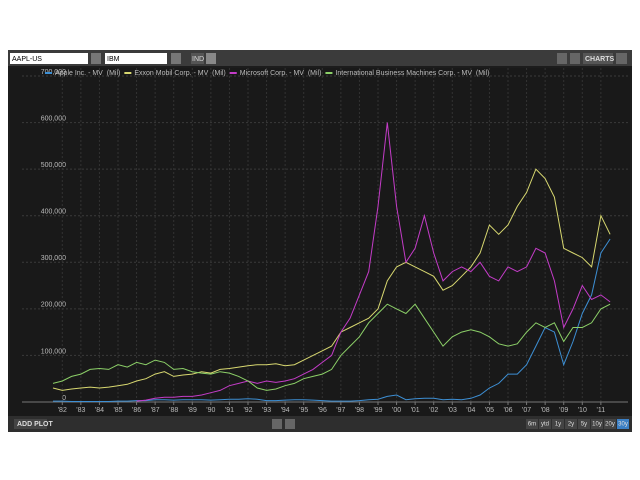  I want to click on legend-label: Microsoft Corp. - MV (Mil), so click(281, 73).